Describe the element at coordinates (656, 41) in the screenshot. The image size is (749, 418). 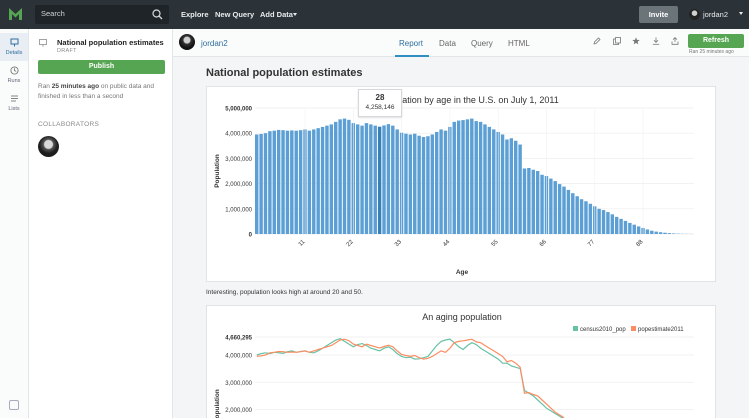
I see `download-icon` at that location.